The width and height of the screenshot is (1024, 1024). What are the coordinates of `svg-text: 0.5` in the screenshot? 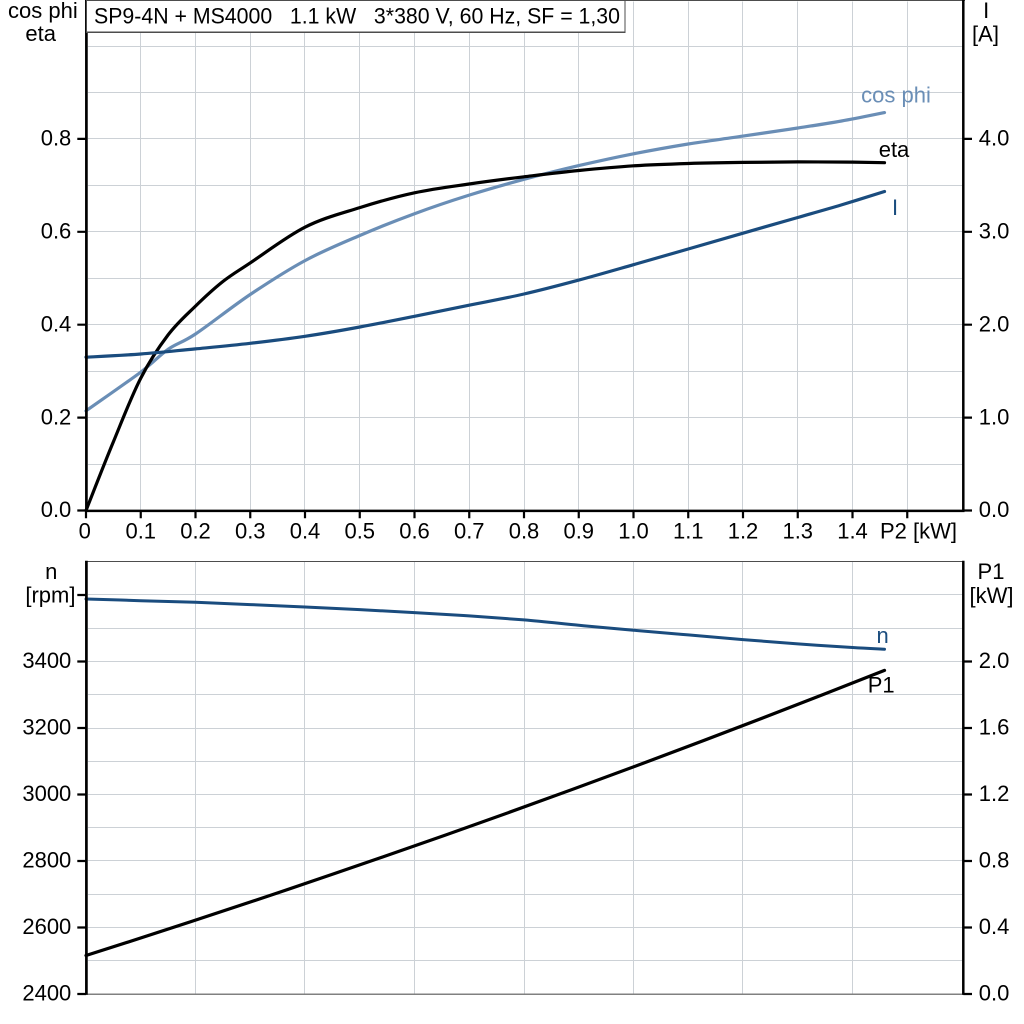 It's located at (359, 531).